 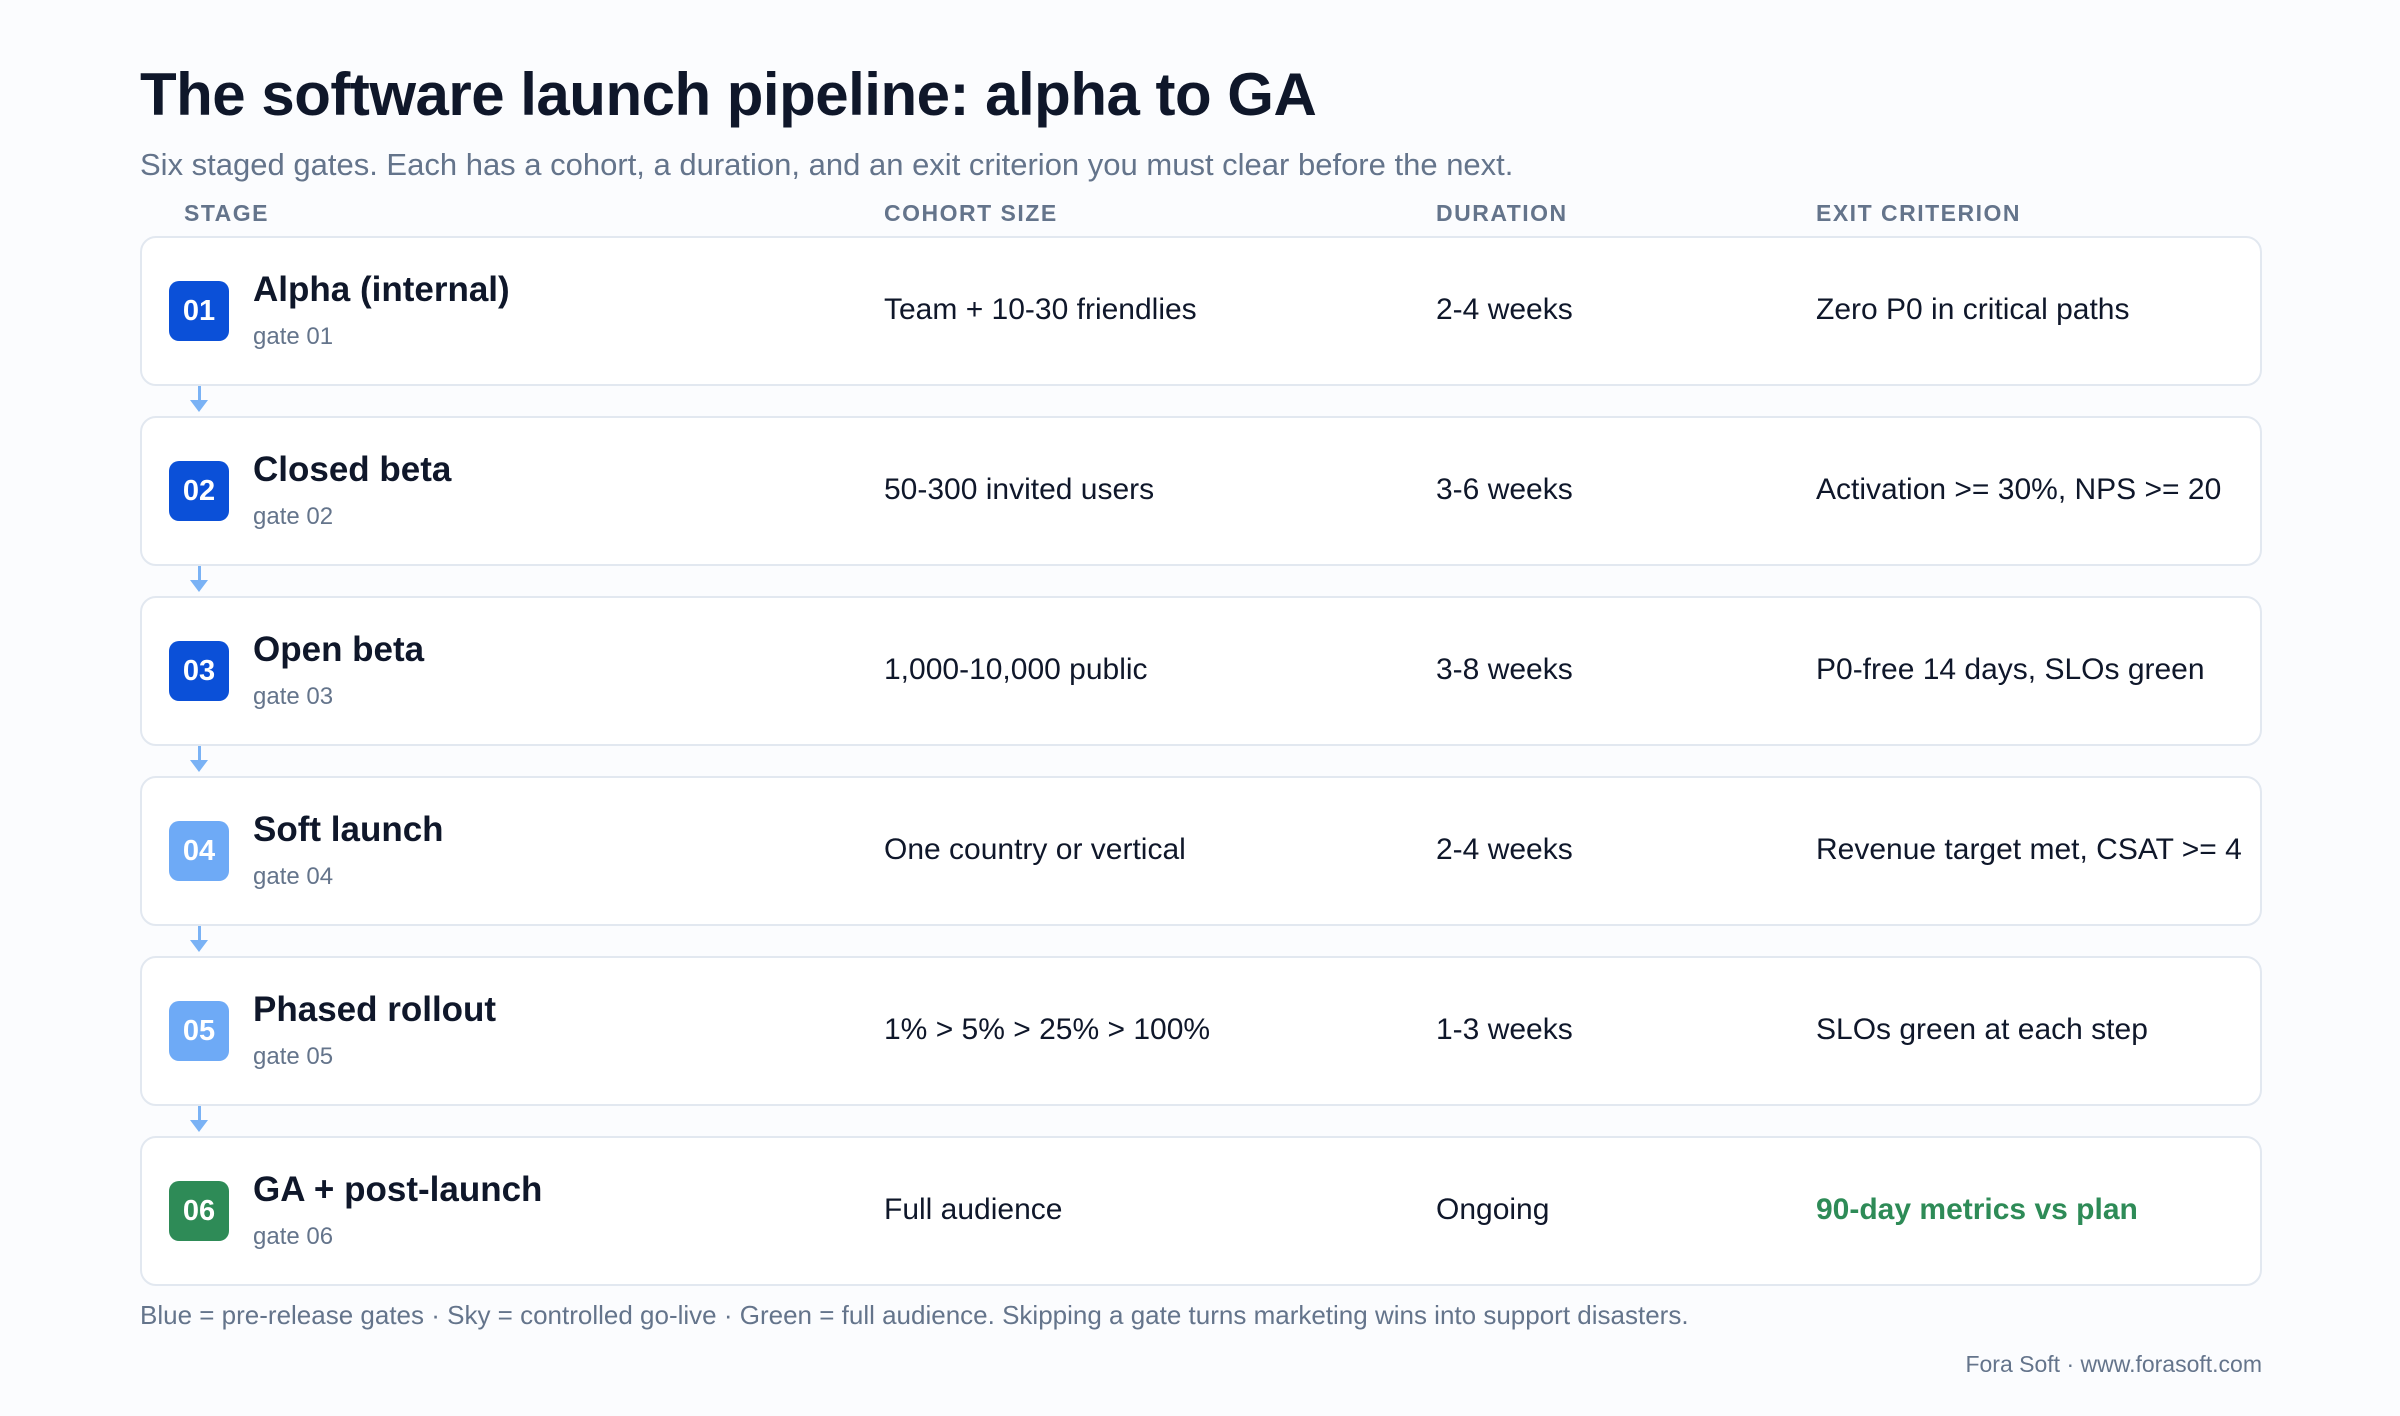 I want to click on stage-gate-label: gate 05, so click(x=293, y=1056).